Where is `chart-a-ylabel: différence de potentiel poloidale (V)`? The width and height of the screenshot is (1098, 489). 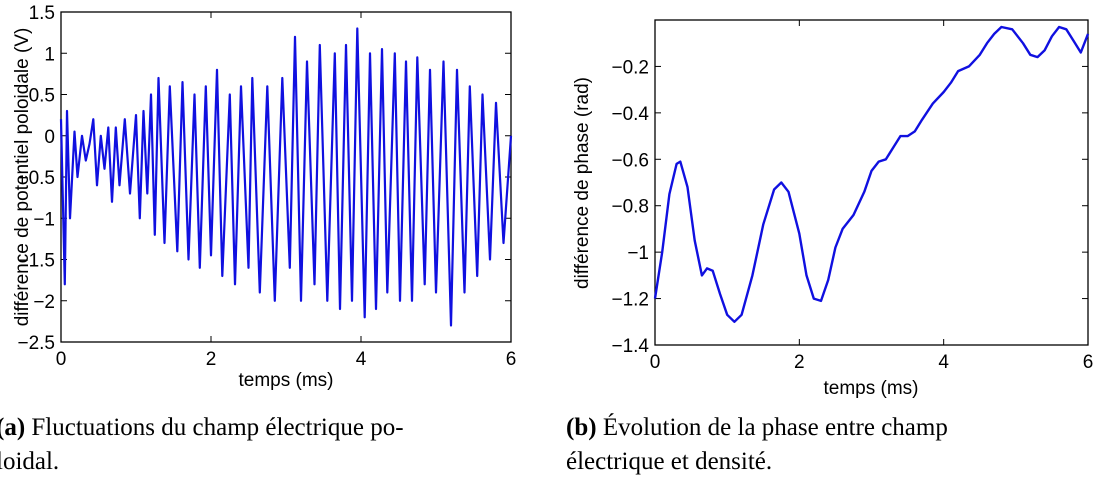 chart-a-ylabel: différence de potentiel poloidale (V) is located at coordinates (22, 177).